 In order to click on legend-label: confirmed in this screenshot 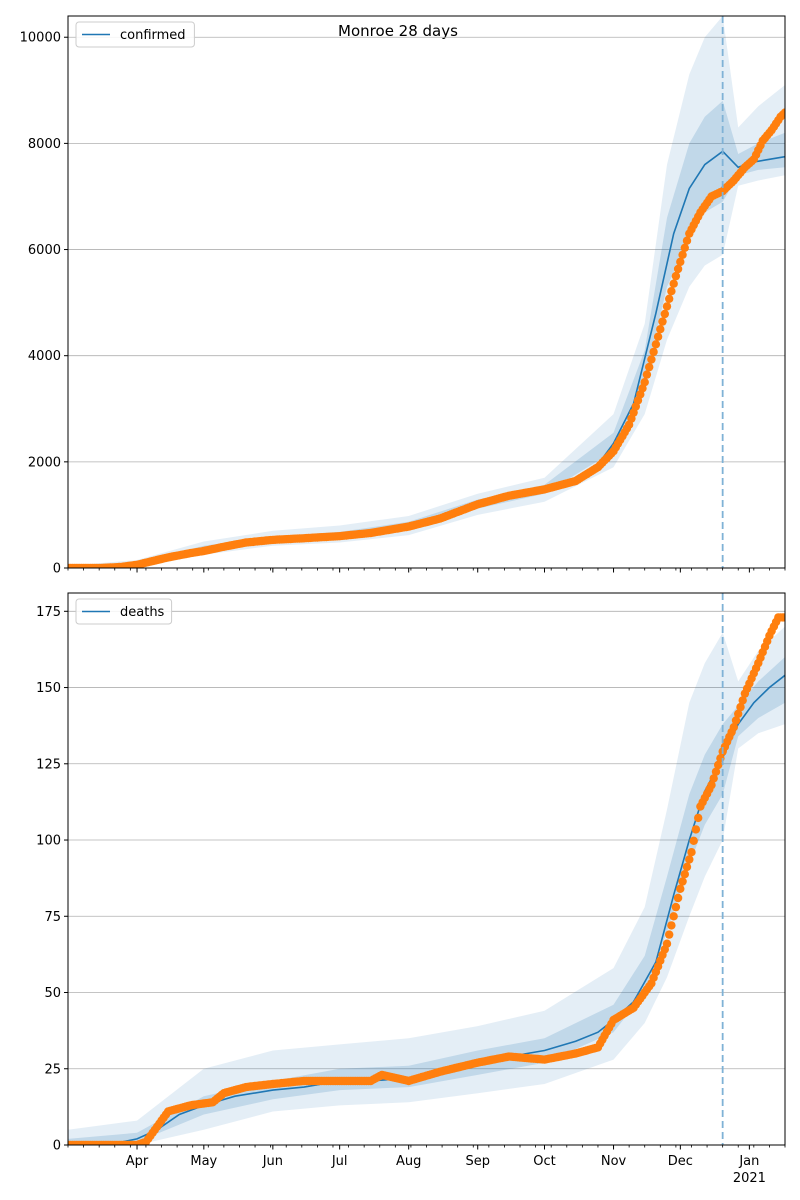, I will do `click(153, 35)`.